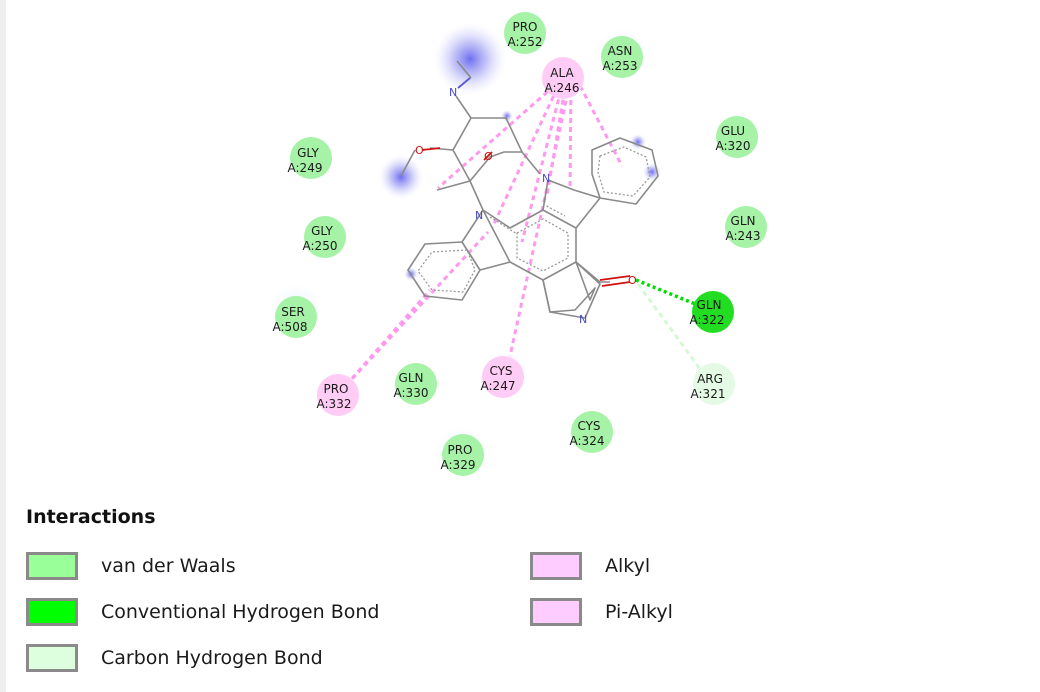 This screenshot has width=1040, height=692. What do you see at coordinates (168, 566) in the screenshot?
I see `legend-label: van der Waals` at bounding box center [168, 566].